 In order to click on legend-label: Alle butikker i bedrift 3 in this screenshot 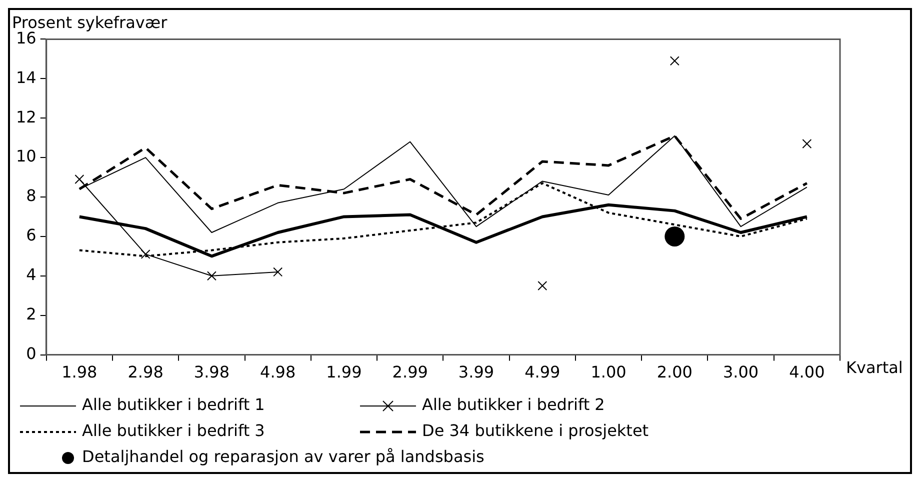, I will do `click(173, 430)`.